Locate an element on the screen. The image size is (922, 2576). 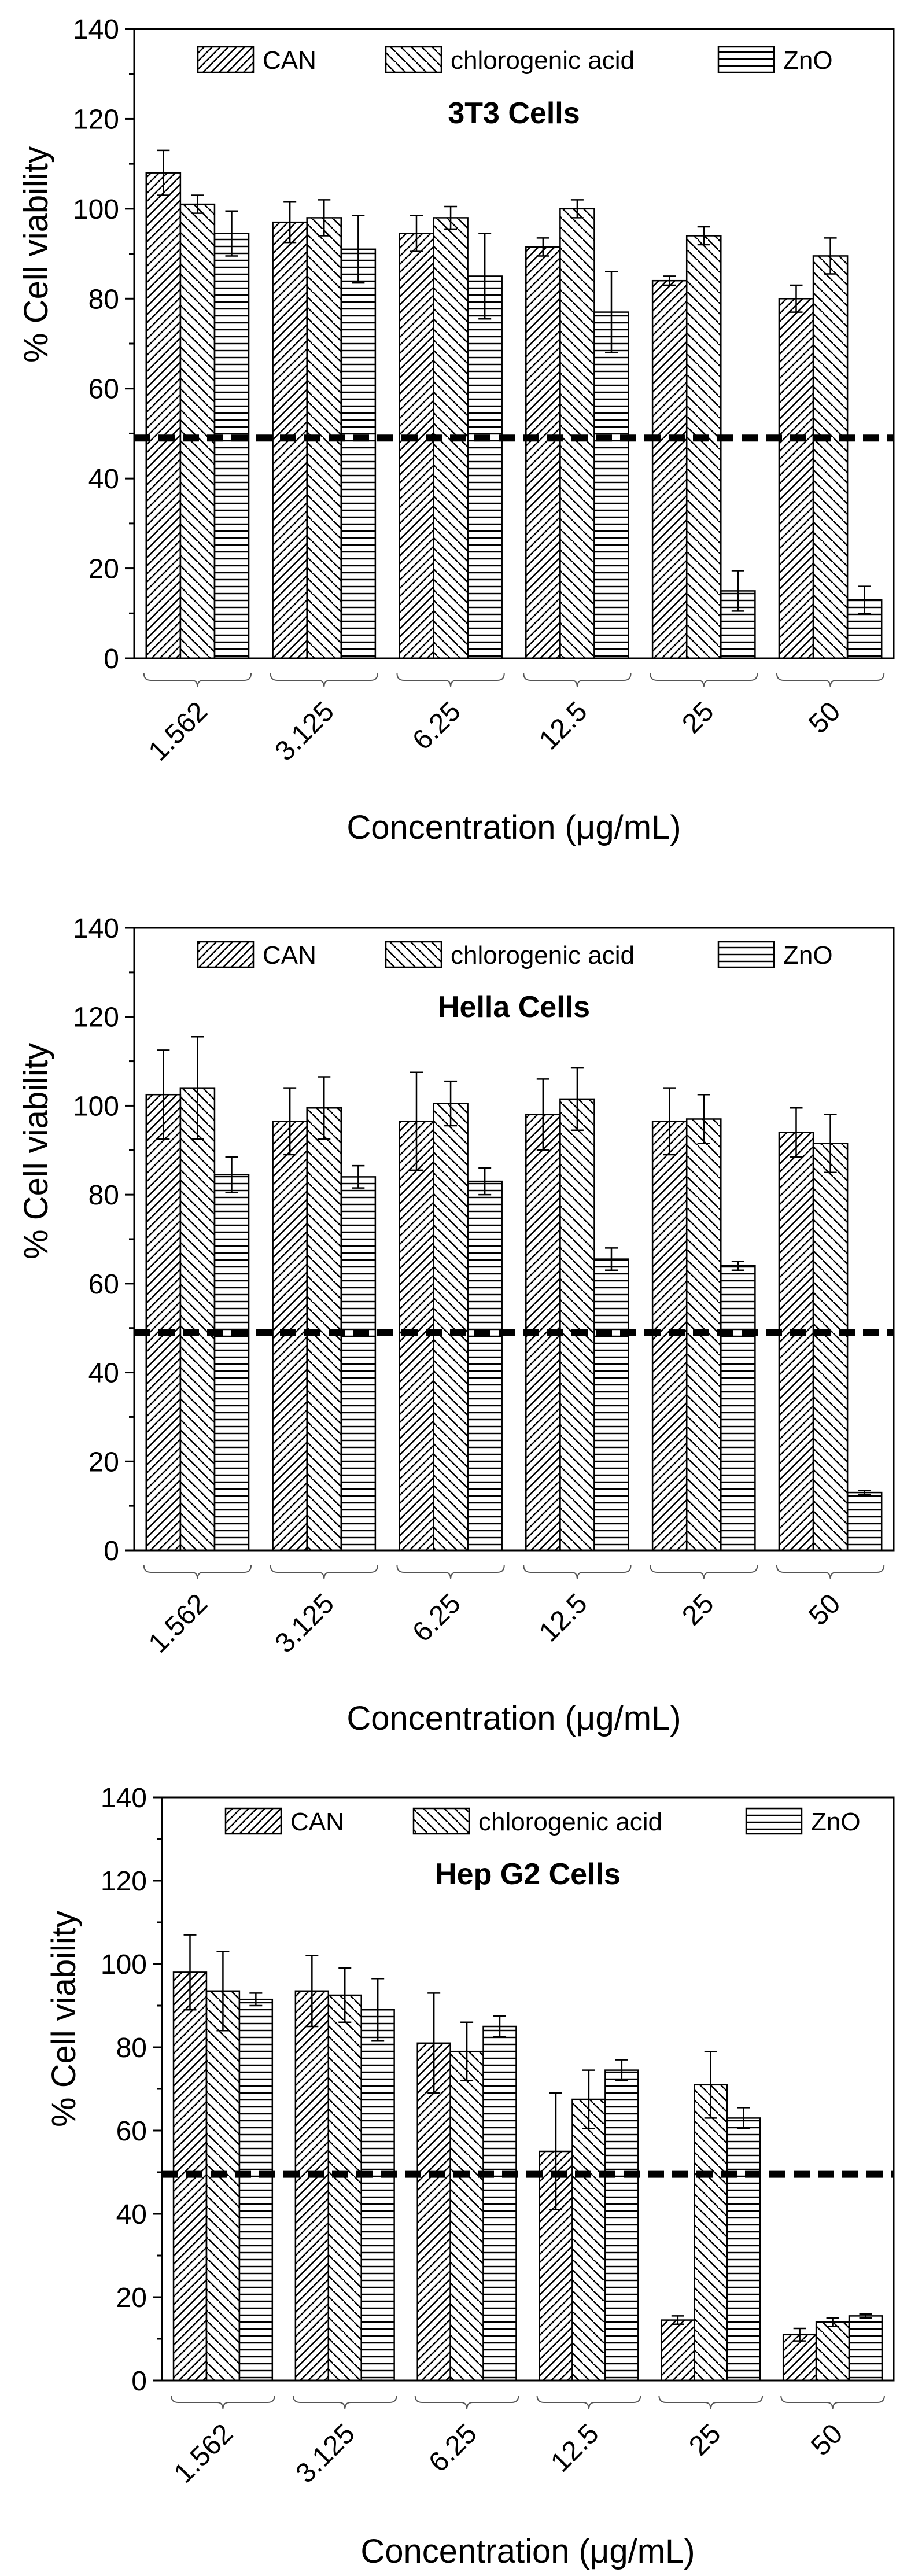
y-tick-label: 0 is located at coordinates (112, 659).